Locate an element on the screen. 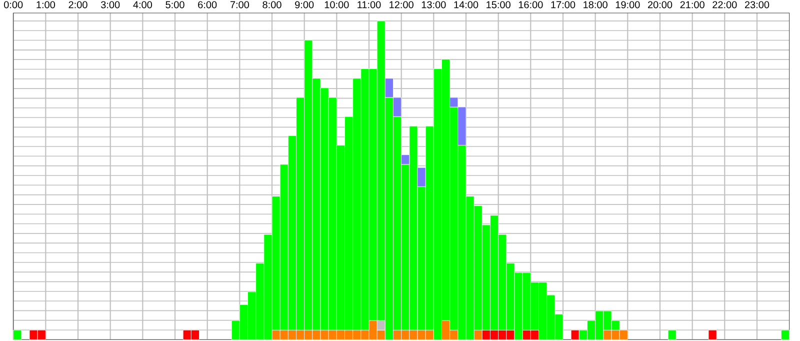  x-tick-label: 7:00 is located at coordinates (240, 4).